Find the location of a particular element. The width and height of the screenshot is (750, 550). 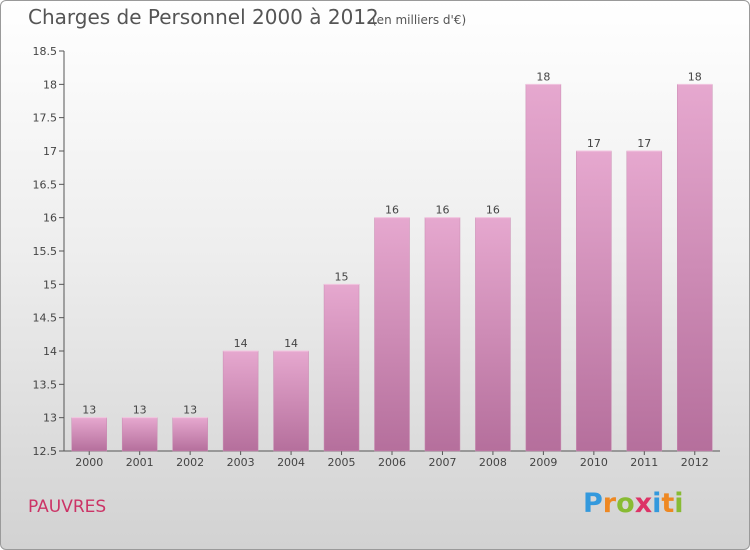

y-tick-label: 14.5 is located at coordinates (45, 318).